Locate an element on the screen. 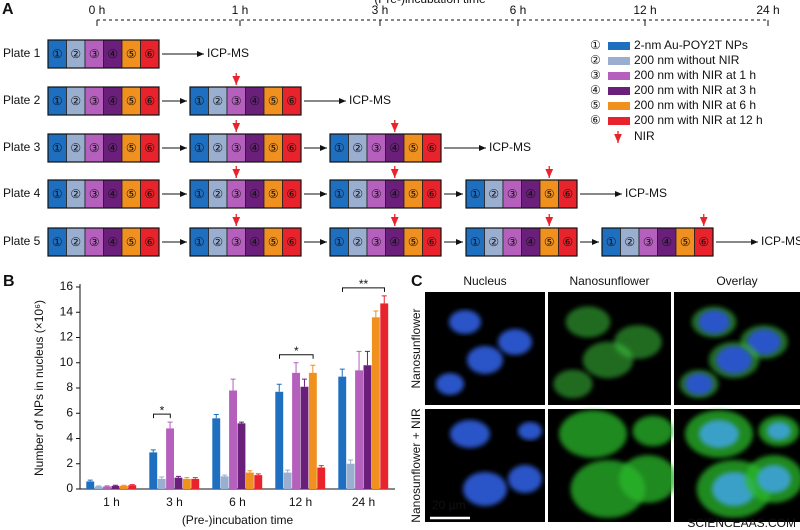 This screenshot has height=530, width=800. timeline-label: 12 h is located at coordinates (644, 10).